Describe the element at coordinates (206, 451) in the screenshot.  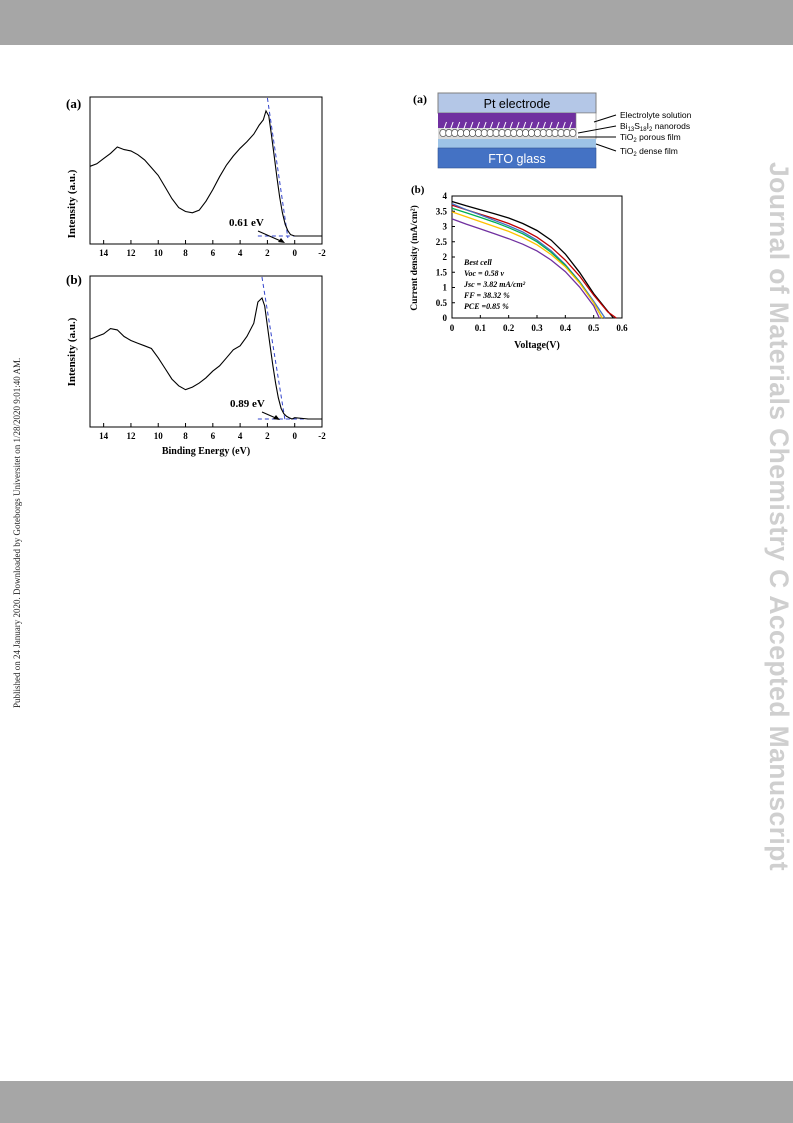
I see `x-axis-label: Binding Energy (eV)` at that location.